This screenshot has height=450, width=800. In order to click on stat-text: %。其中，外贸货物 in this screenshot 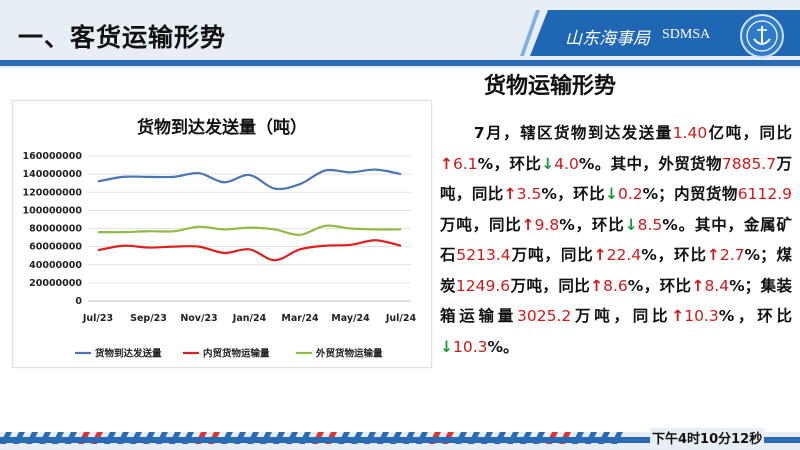, I will do `click(650, 163)`.